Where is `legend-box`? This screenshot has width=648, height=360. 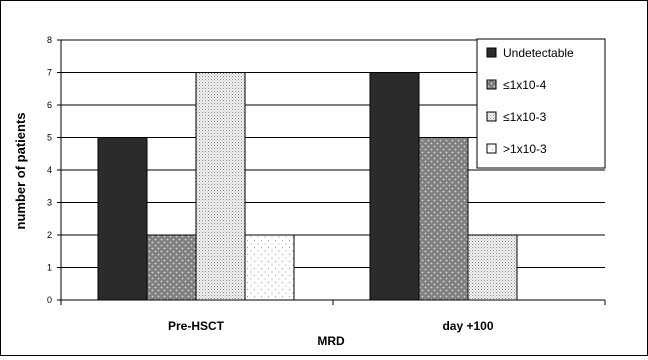
legend-box is located at coordinates (541, 103).